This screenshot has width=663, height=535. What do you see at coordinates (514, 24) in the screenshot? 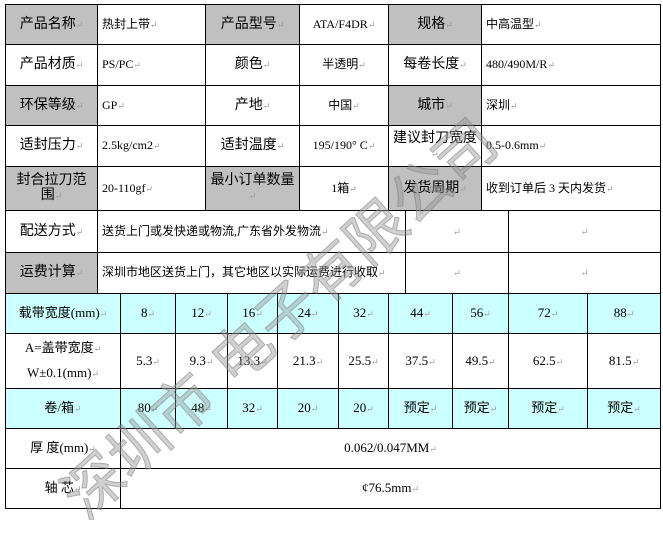
I see `field-value: 中高温型` at bounding box center [514, 24].